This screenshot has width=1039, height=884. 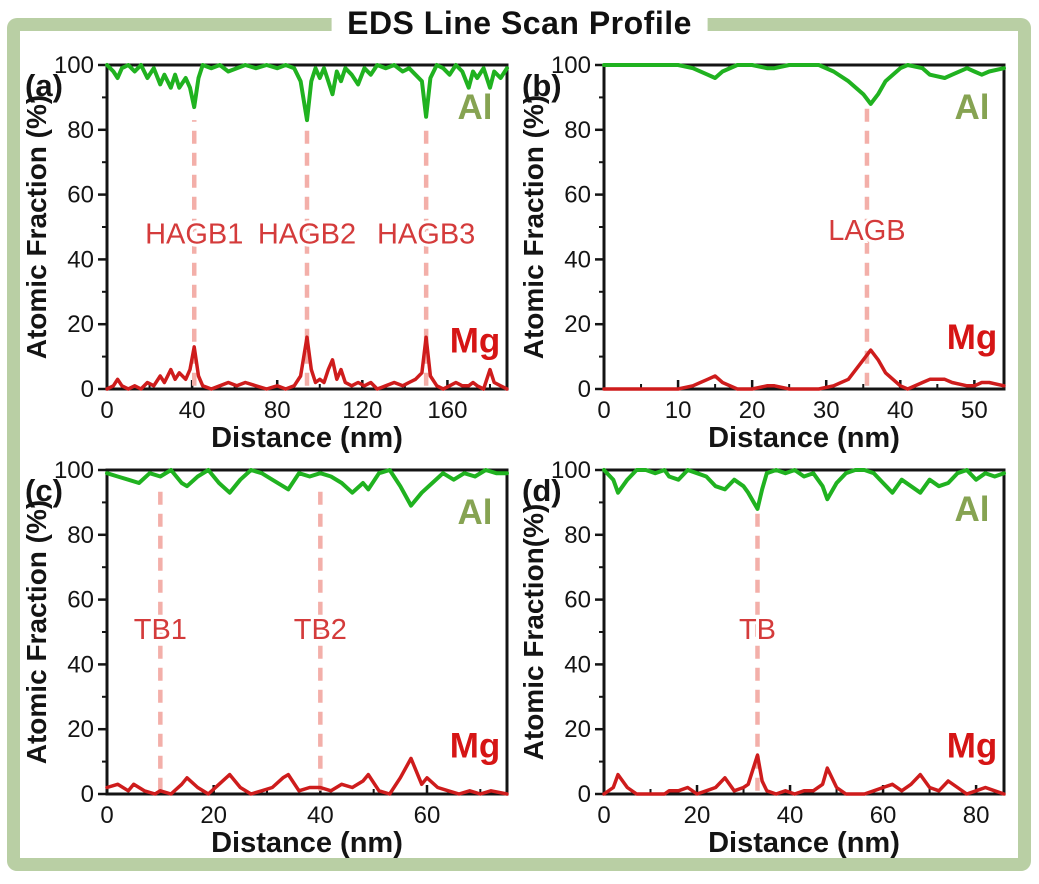 I want to click on annotation-label-hagb3: HAGB3, so click(x=426, y=234).